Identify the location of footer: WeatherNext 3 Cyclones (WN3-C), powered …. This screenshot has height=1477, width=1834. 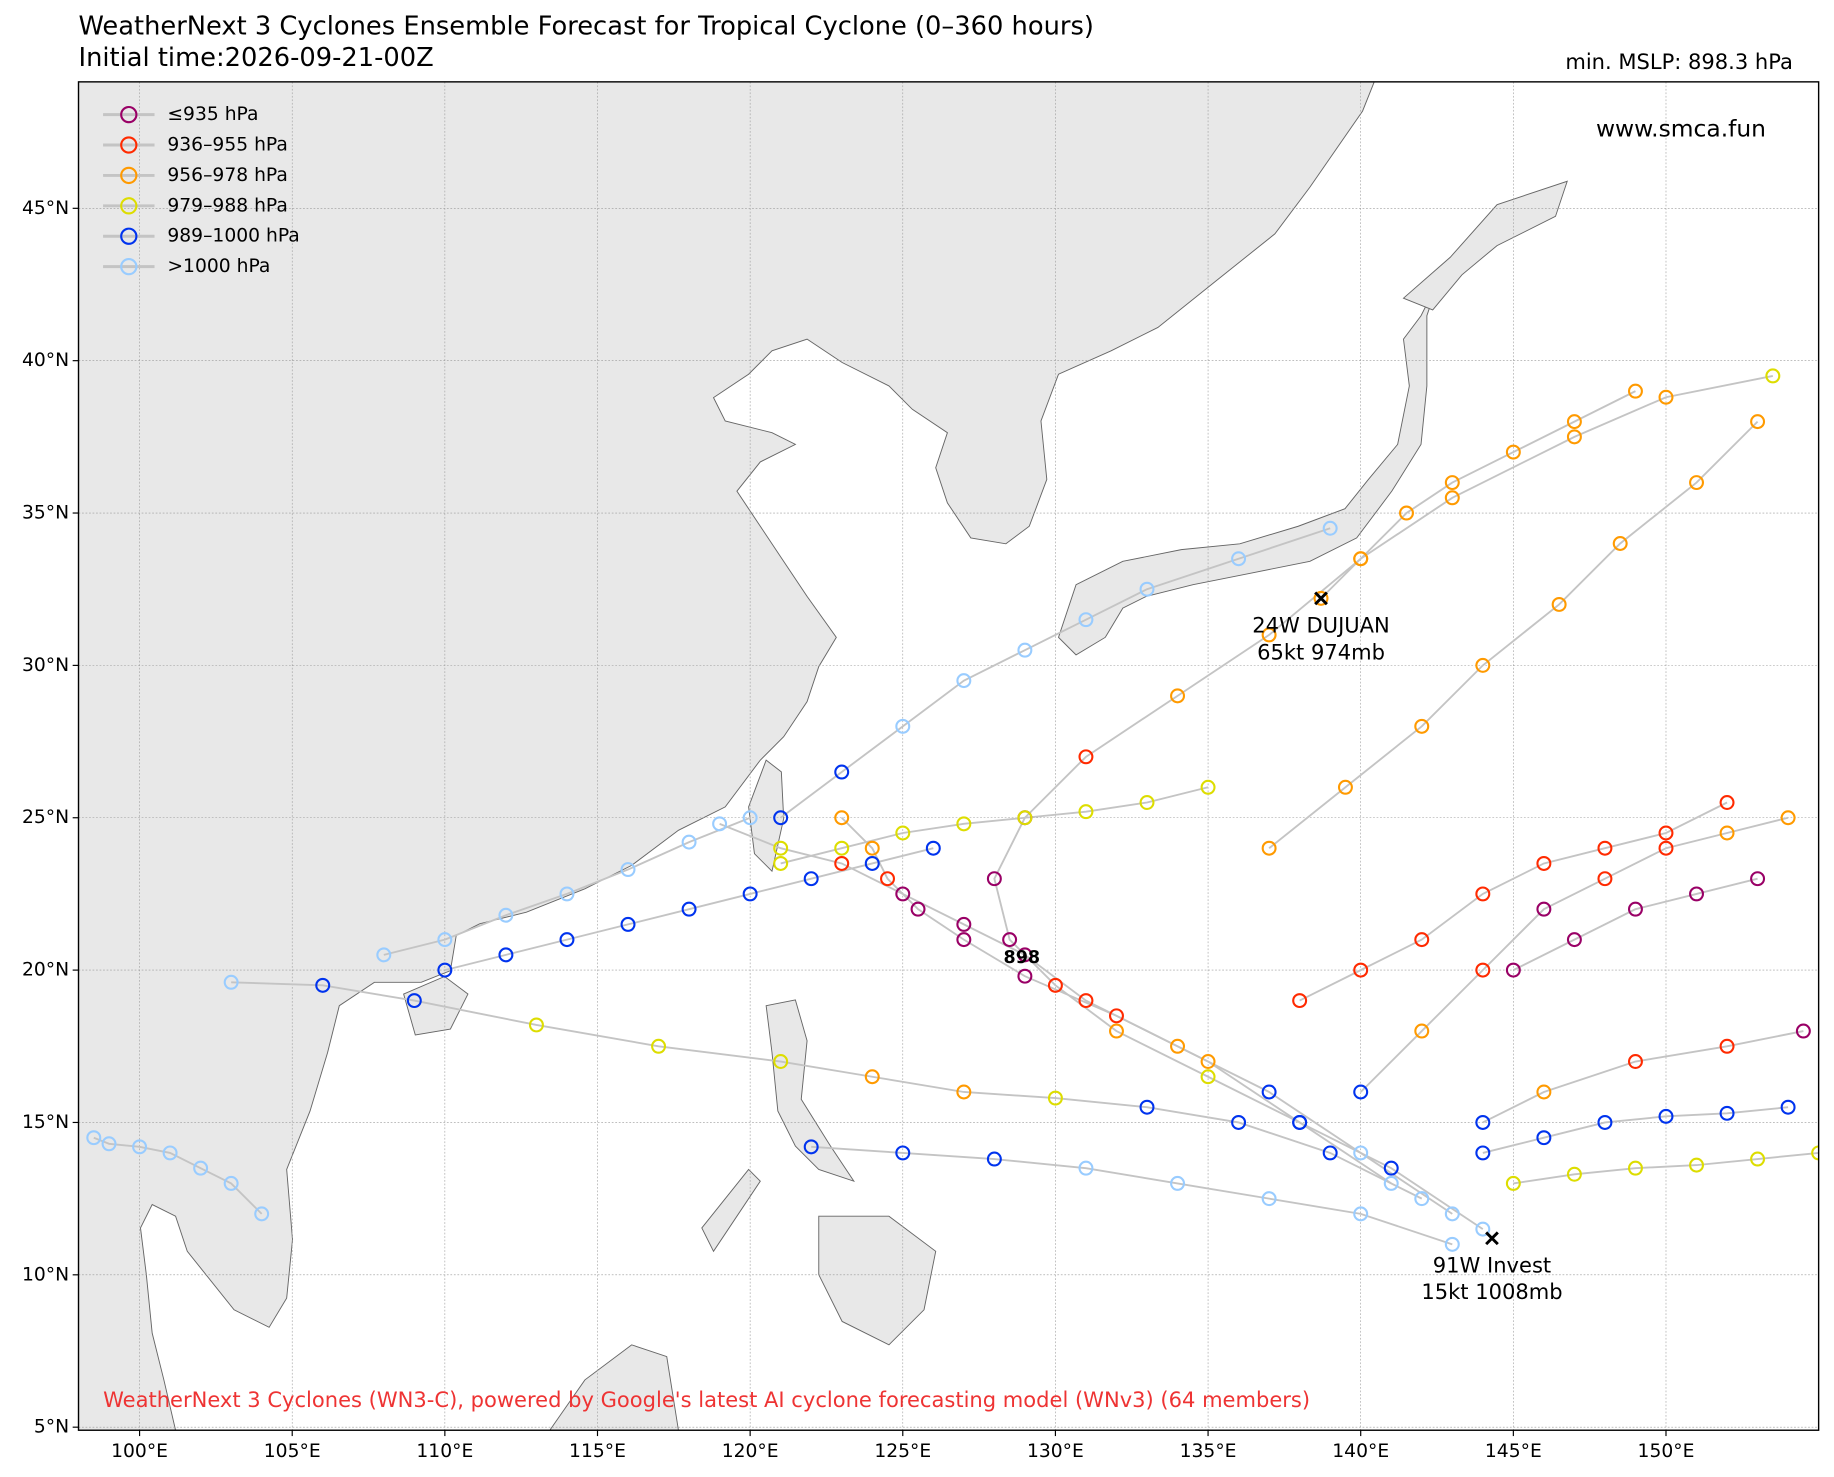
(706, 1399).